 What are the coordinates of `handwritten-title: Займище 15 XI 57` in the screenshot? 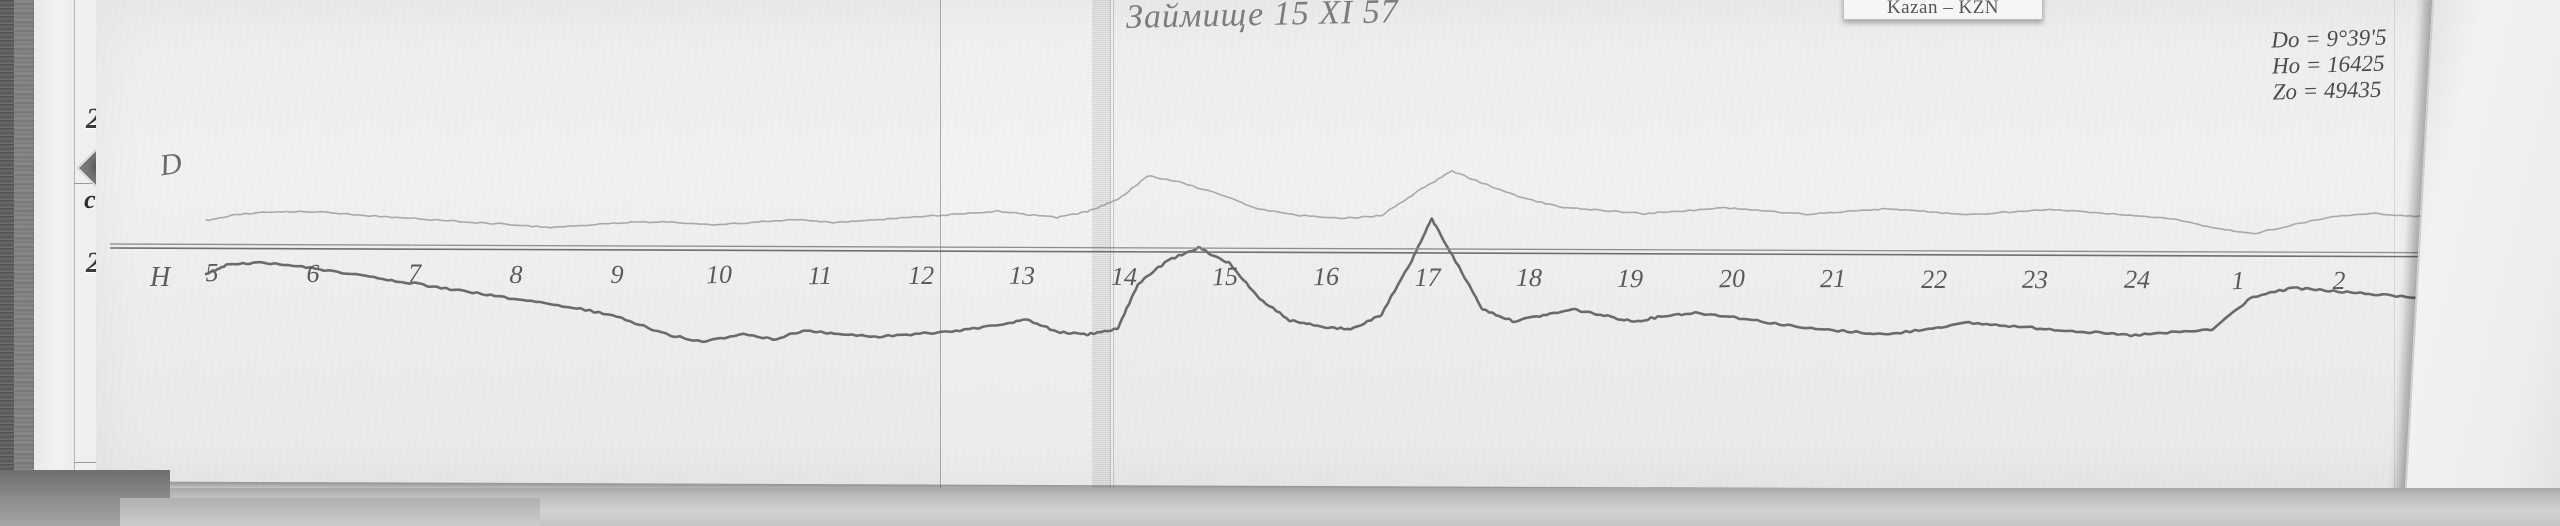 It's located at (1262, 18).